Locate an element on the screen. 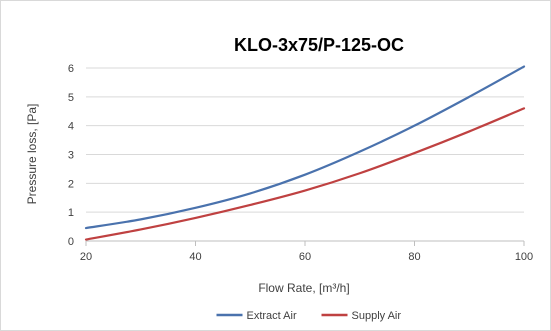 The height and width of the screenshot is (331, 551). y-tick-label: 0 is located at coordinates (71, 242).